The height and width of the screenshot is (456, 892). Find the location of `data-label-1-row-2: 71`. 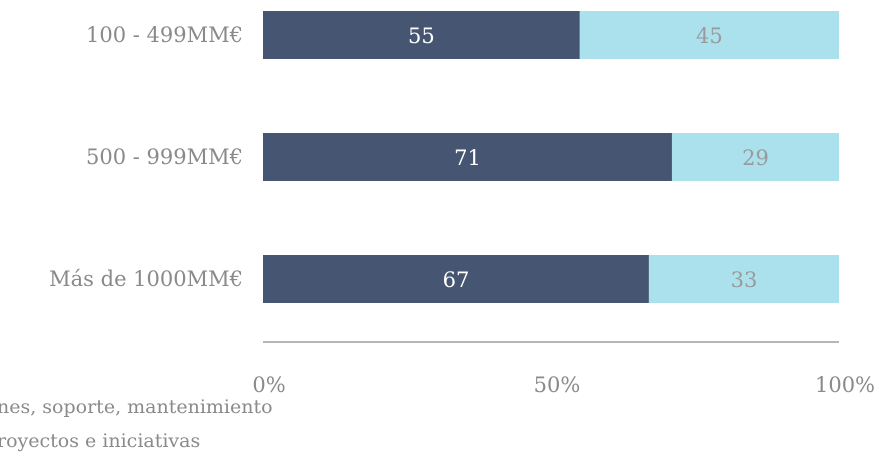

data-label-1-row-2: 71 is located at coordinates (467, 158).